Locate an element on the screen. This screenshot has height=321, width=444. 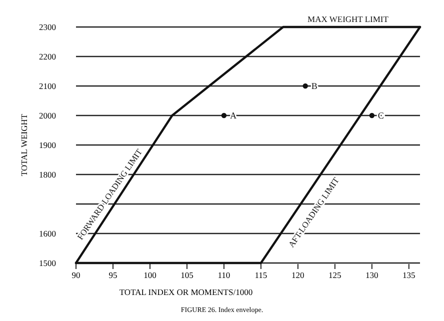
x-tick-label: 105 is located at coordinates (187, 275).